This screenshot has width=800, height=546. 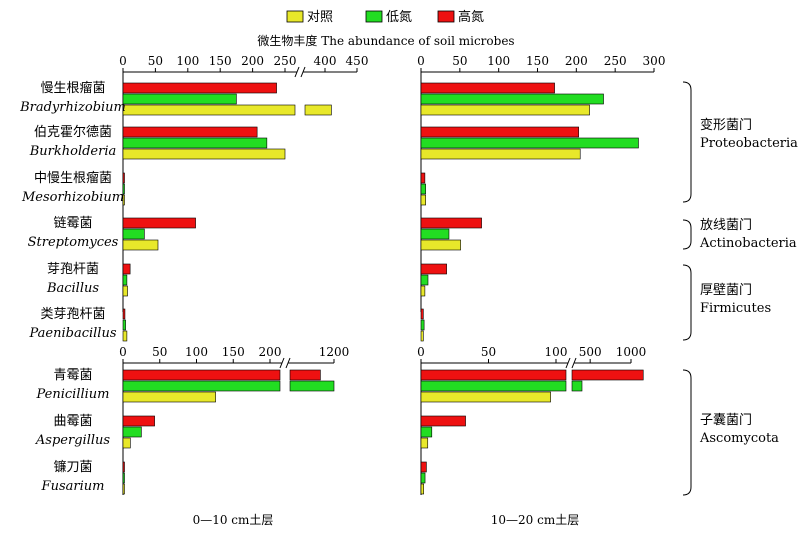 What do you see at coordinates (320, 17) in the screenshot?
I see `legend-label-0: 对照` at bounding box center [320, 17].